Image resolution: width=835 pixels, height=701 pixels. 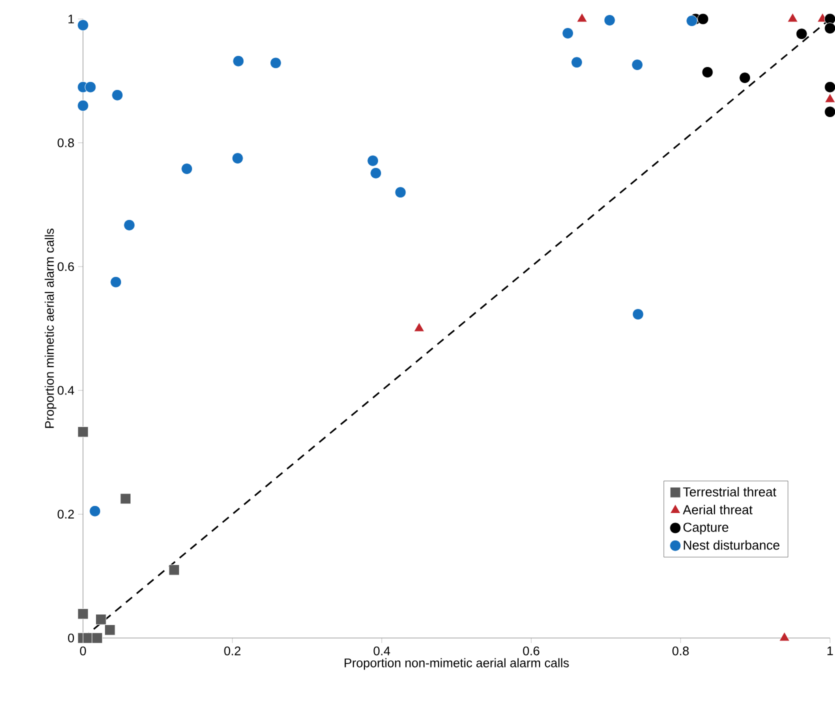 I want to click on legend-label: Terrestrial threat, so click(x=729, y=491).